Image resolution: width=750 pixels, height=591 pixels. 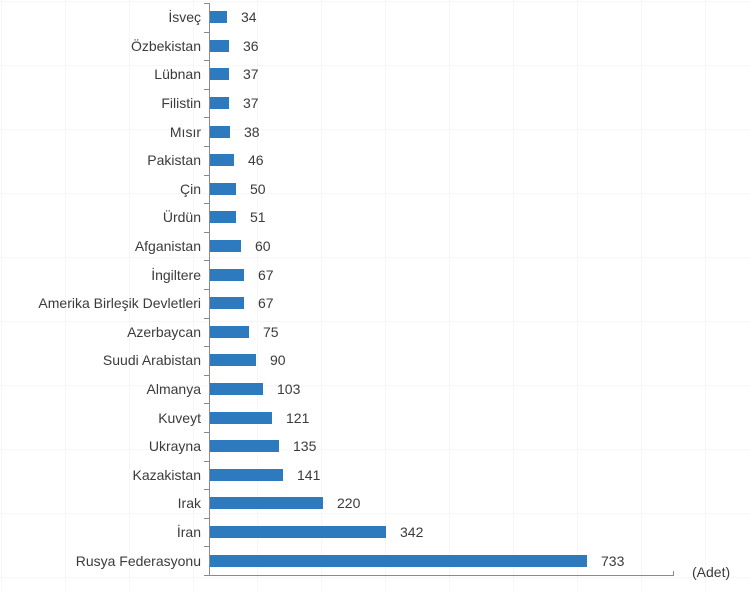 I want to click on chart-row: Rusya Federasyonu 733, so click(x=375, y=560).